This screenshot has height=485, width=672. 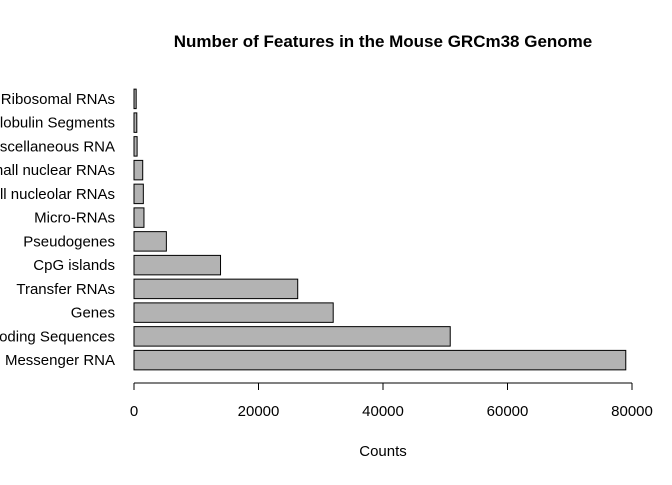 I want to click on category-label-immunoglobulin-segments: Immunoglobulin Segments, so click(x=57, y=123).